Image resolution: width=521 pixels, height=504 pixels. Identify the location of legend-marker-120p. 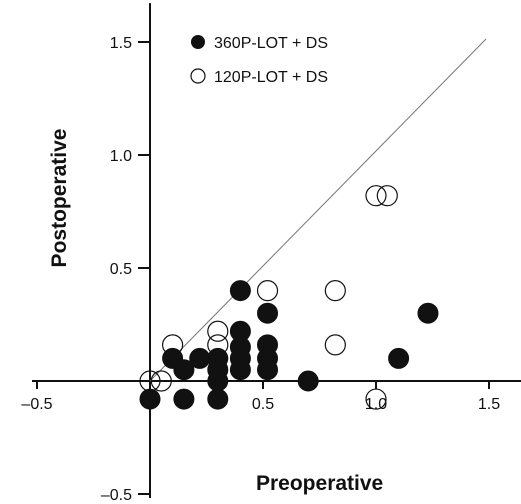
(198, 76).